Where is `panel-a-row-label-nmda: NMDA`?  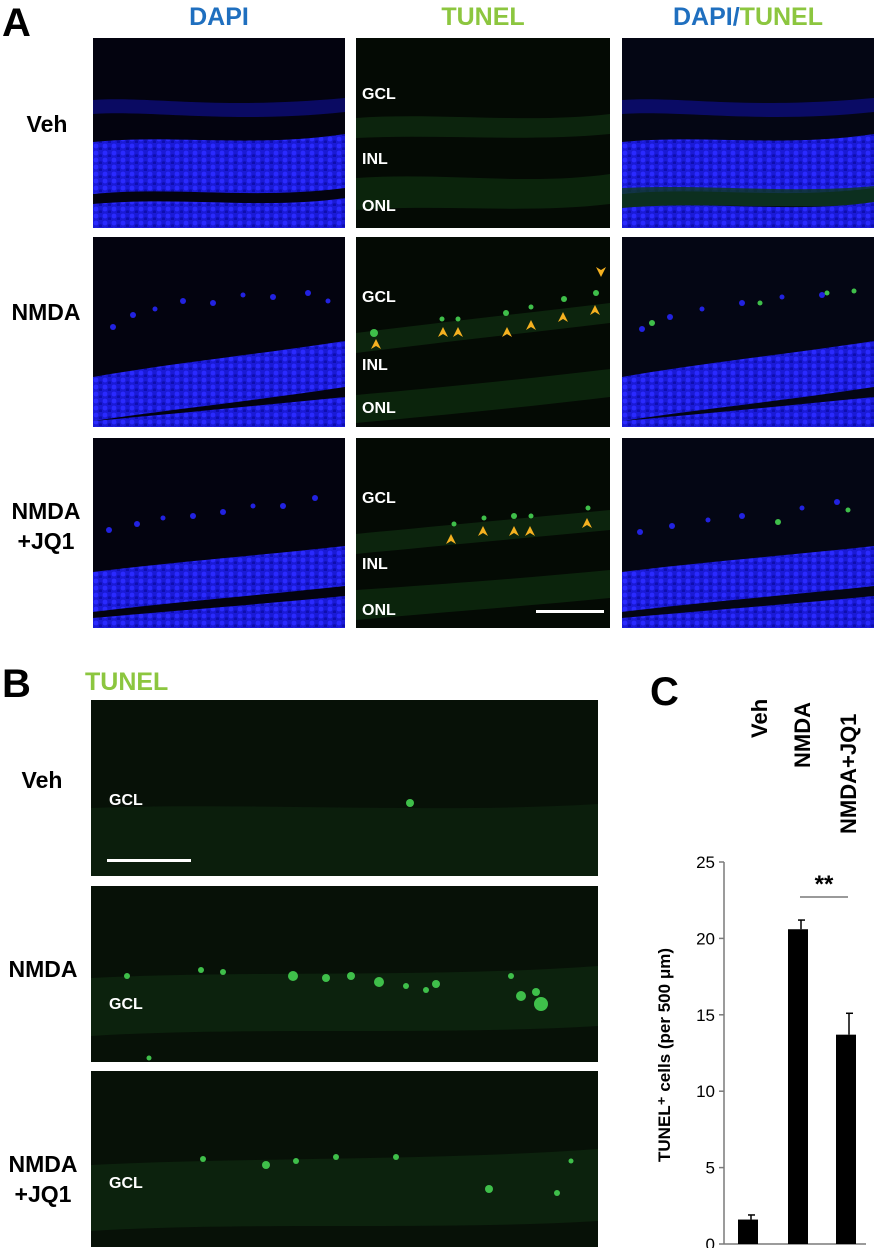 panel-a-row-label-nmda: NMDA is located at coordinates (46, 312).